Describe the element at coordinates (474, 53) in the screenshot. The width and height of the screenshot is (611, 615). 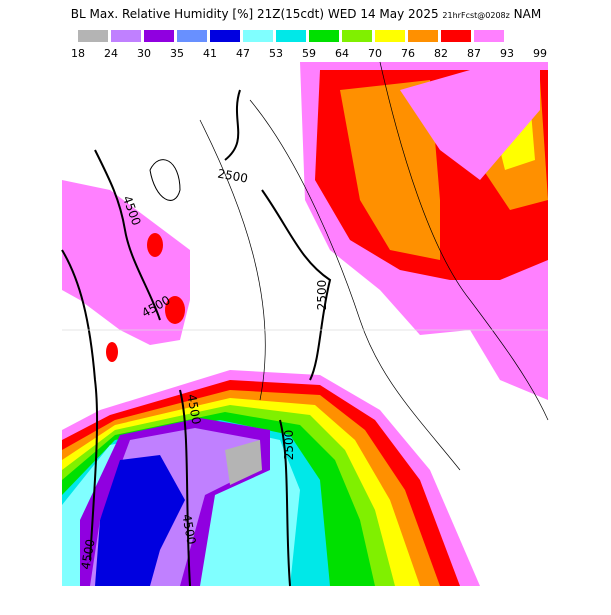
I see `legend-label: 87` at that location.